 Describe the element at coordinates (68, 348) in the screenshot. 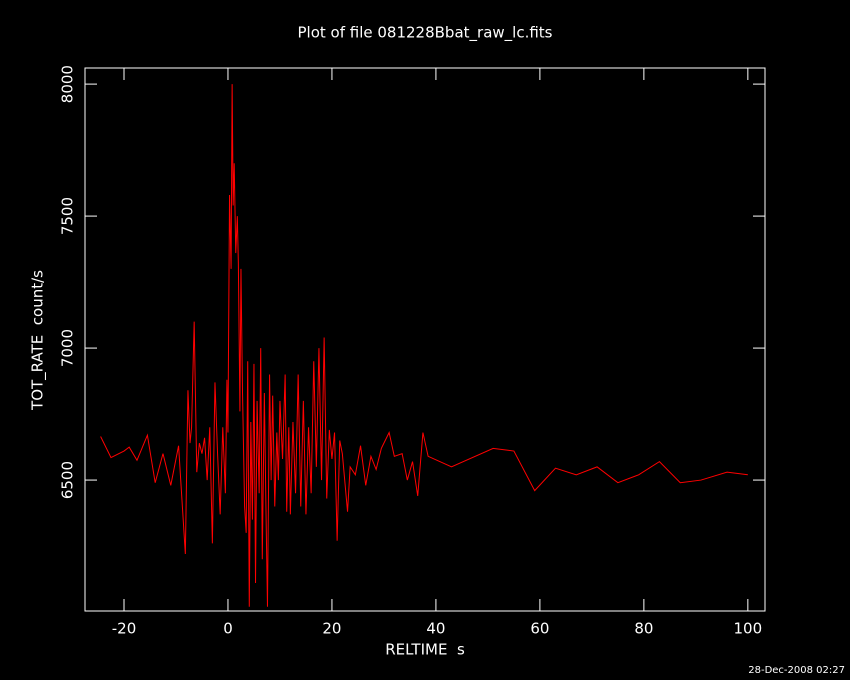

I see `y-tick-label: 7000` at that location.